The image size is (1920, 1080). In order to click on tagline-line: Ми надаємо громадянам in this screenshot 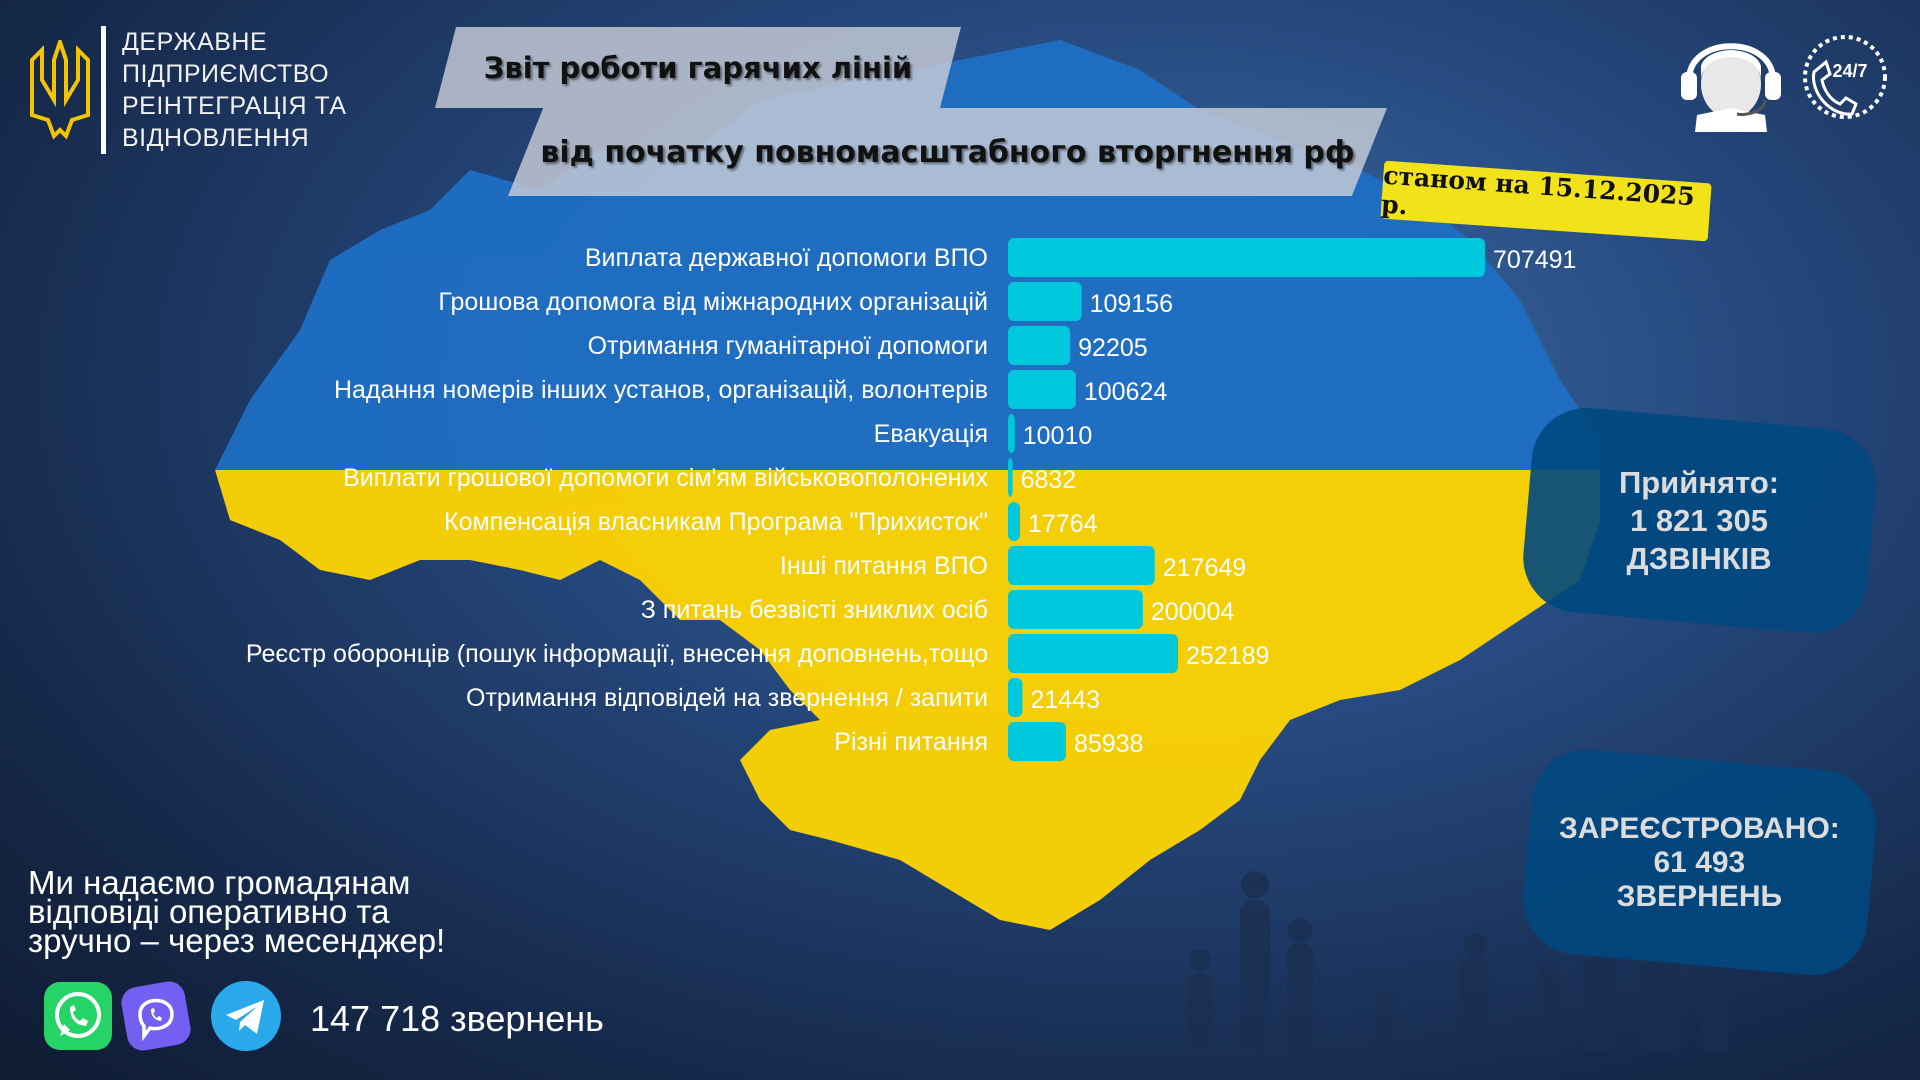, I will do `click(219, 882)`.